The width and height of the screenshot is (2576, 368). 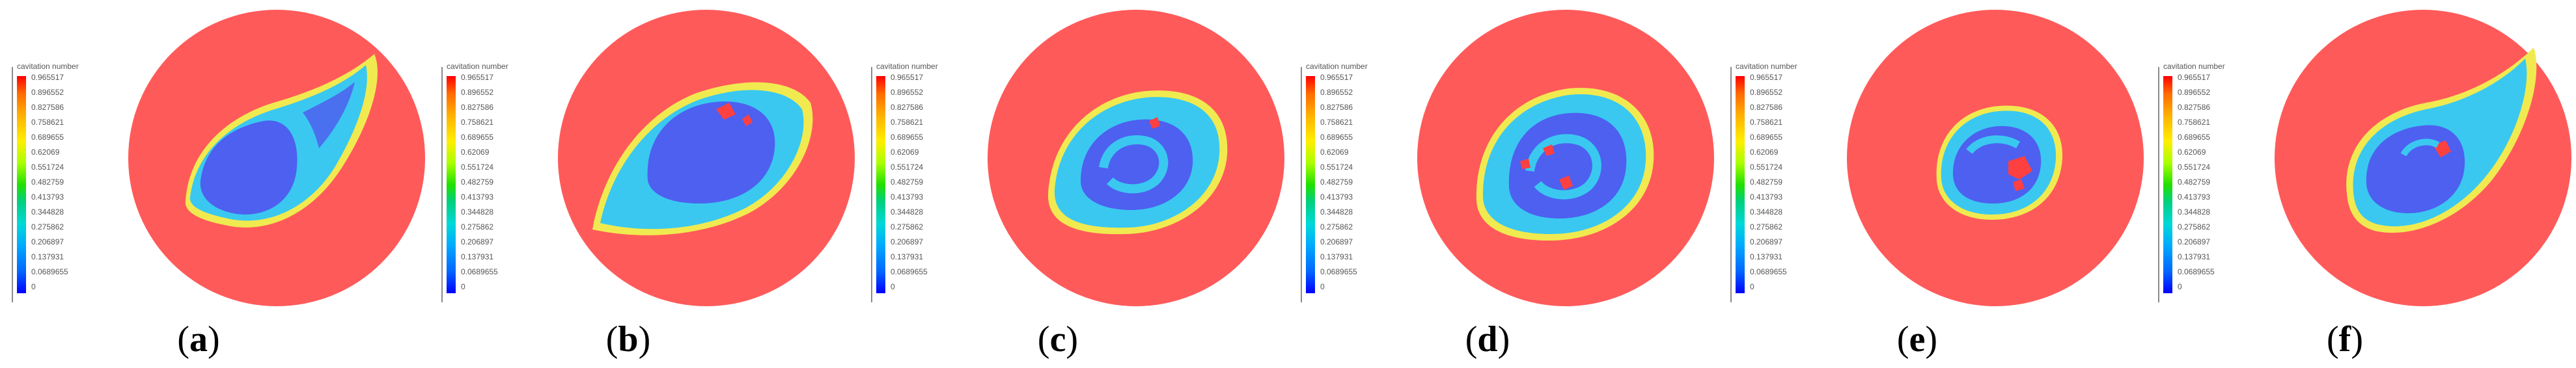 I want to click on panel-caption: (c), so click(x=1058, y=339).